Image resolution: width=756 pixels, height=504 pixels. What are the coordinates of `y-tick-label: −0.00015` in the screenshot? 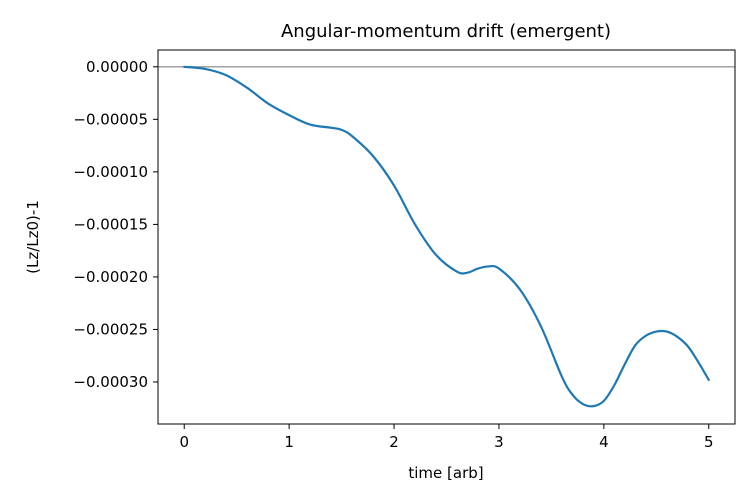 It's located at (110, 224).